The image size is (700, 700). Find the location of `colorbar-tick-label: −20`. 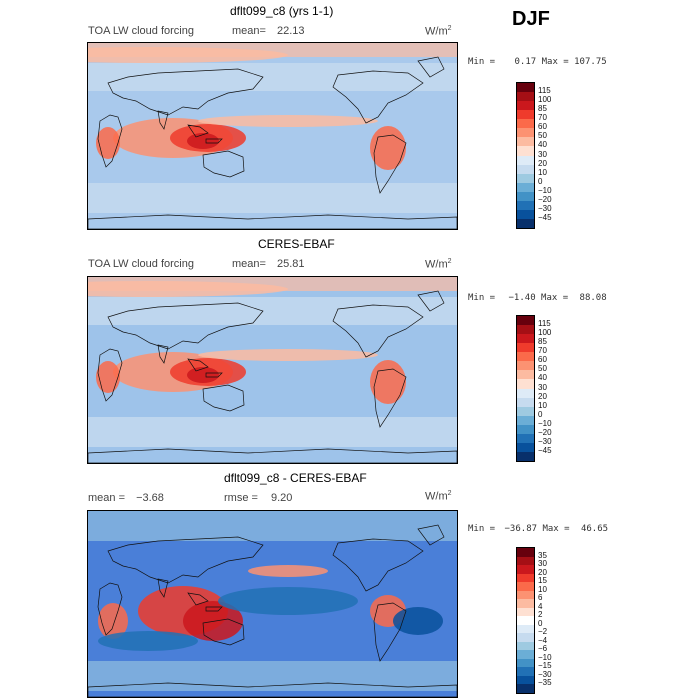

colorbar-tick-label: −20 is located at coordinates (545, 432).